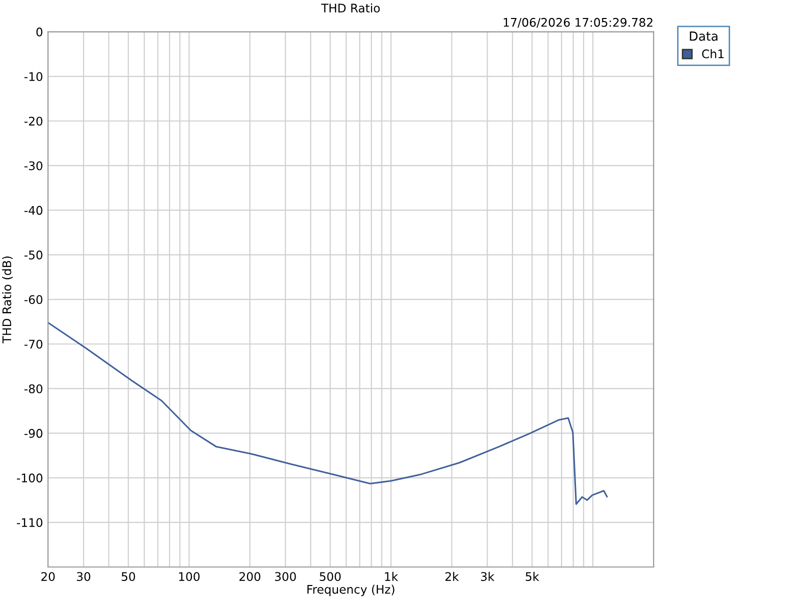  What do you see at coordinates (452, 576) in the screenshot?
I see `x-tick-label: 2k` at bounding box center [452, 576].